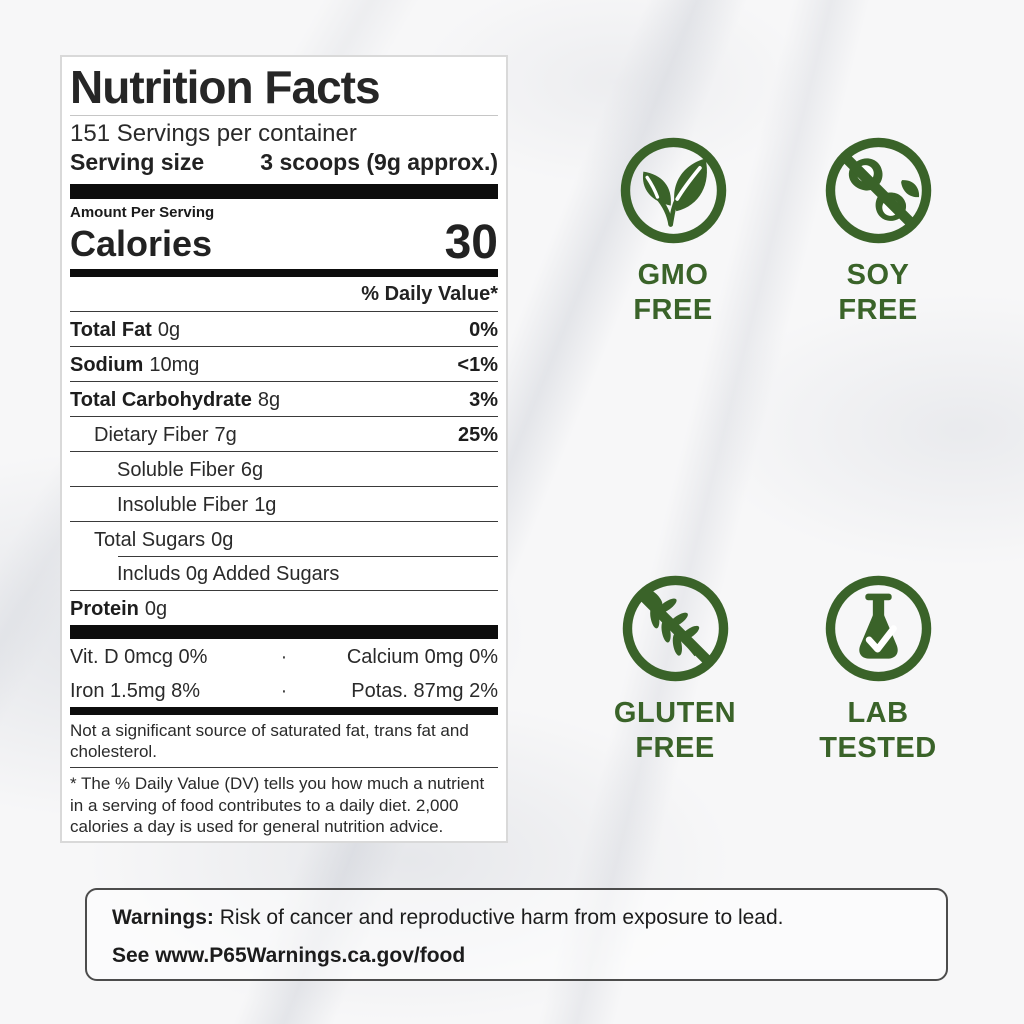 Image resolution: width=1024 pixels, height=1024 pixels. What do you see at coordinates (284, 504) in the screenshot?
I see `table-row: Insoluble Fiber 1g` at bounding box center [284, 504].